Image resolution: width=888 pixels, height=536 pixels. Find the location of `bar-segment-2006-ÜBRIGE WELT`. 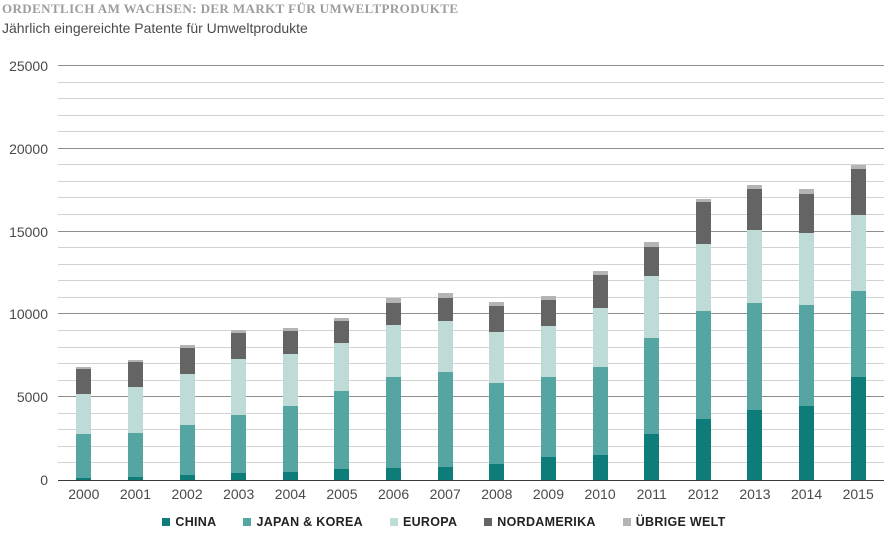

bar-segment-2006-ÜBRIGE WELT is located at coordinates (394, 300).